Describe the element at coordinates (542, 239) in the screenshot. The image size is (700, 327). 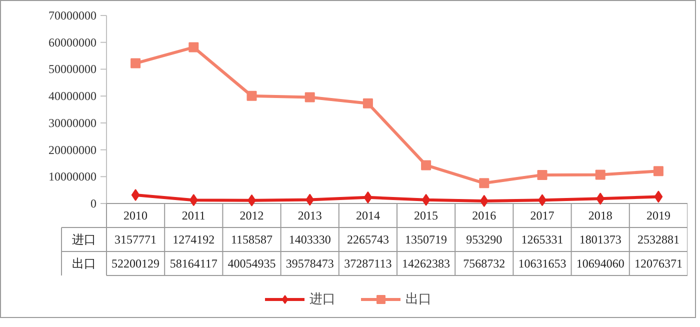
I see `data-label: 1265331` at that location.